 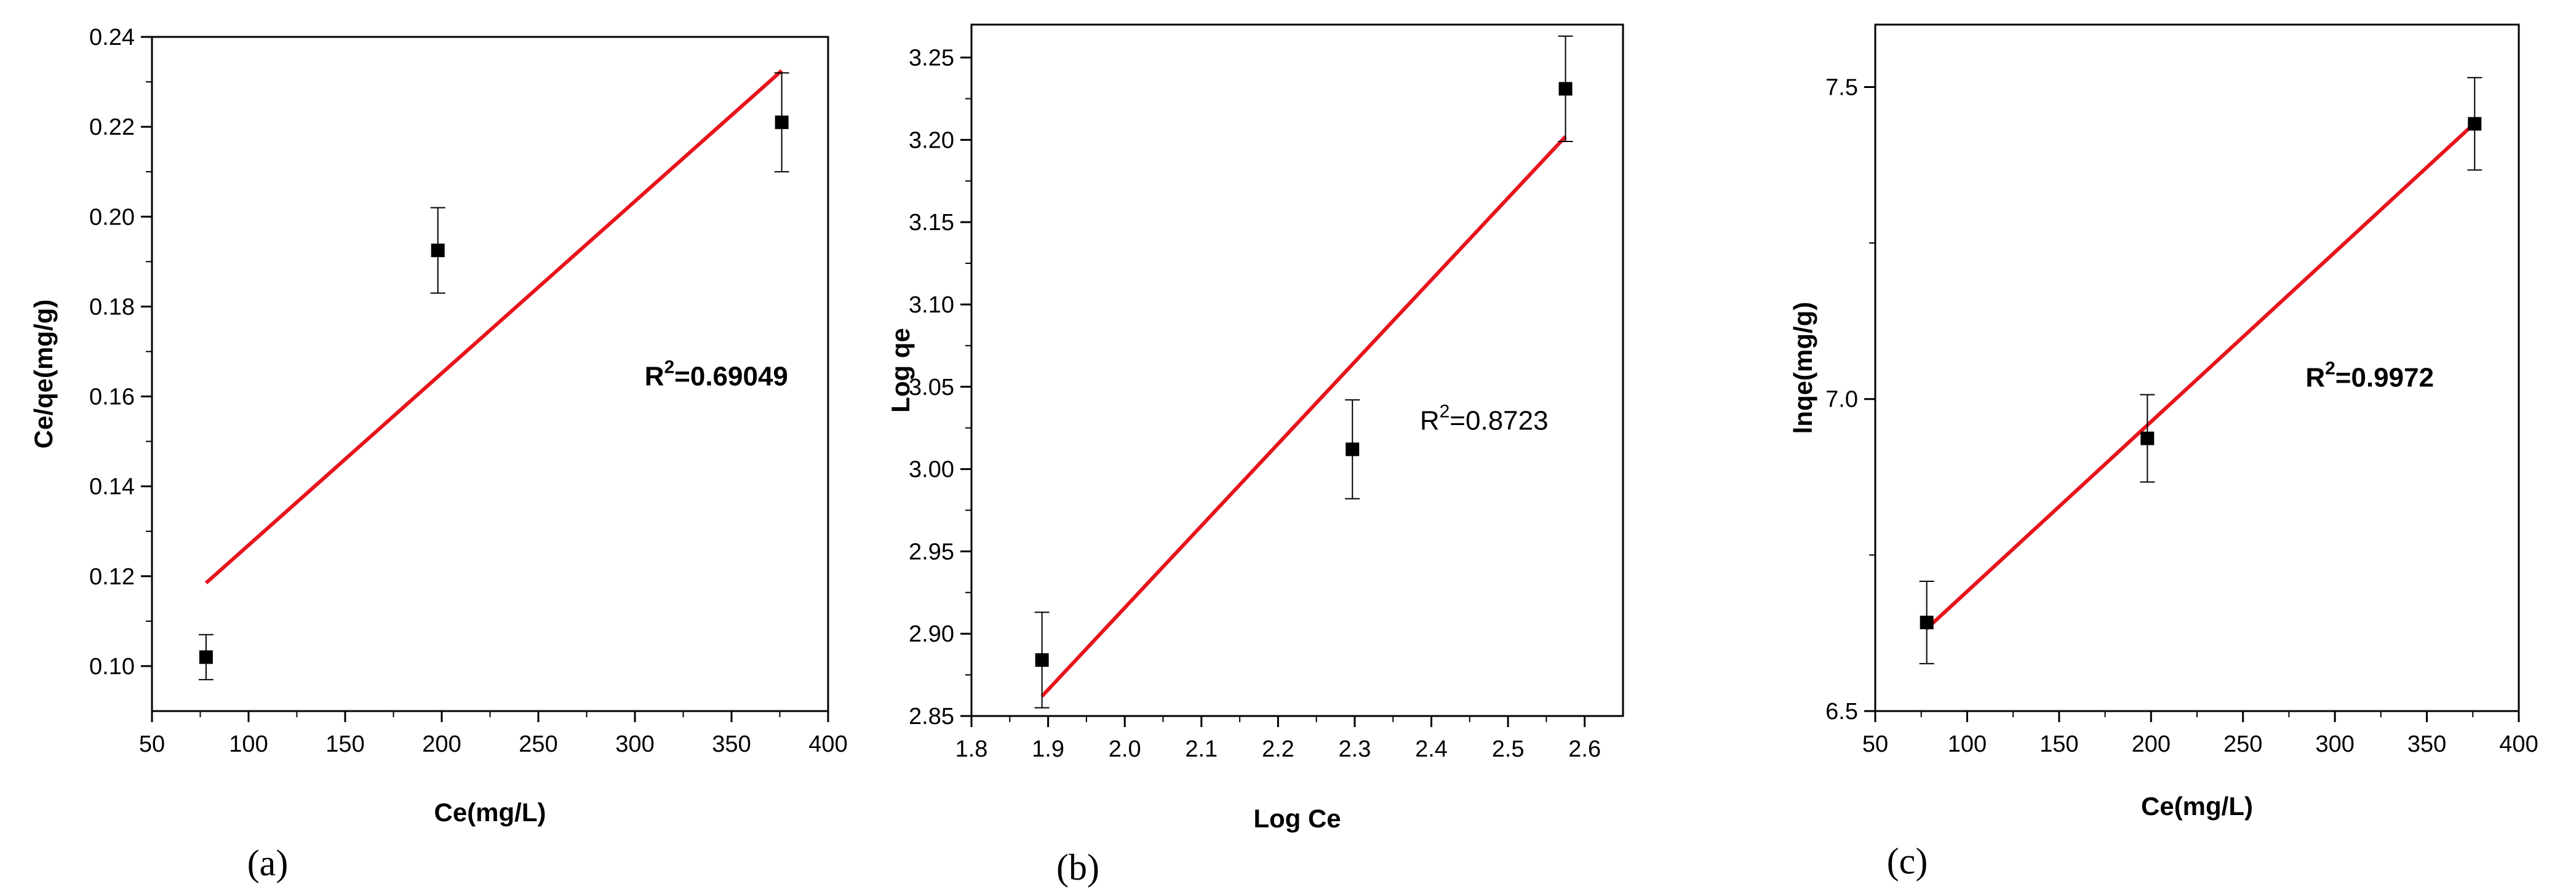 What do you see at coordinates (932, 470) in the screenshot?
I see `y-tick-label: 3.00` at bounding box center [932, 470].